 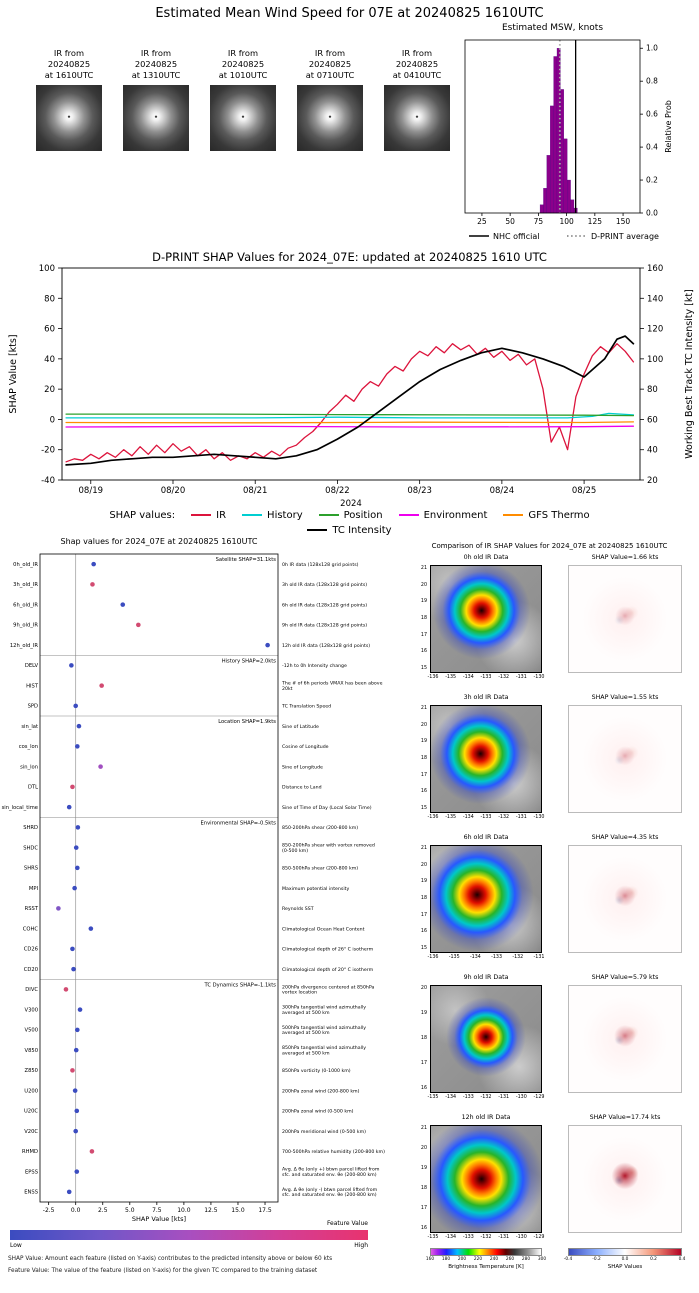 What do you see at coordinates (285, 515) in the screenshot?
I see `legend-item-label: History` at bounding box center [285, 515].